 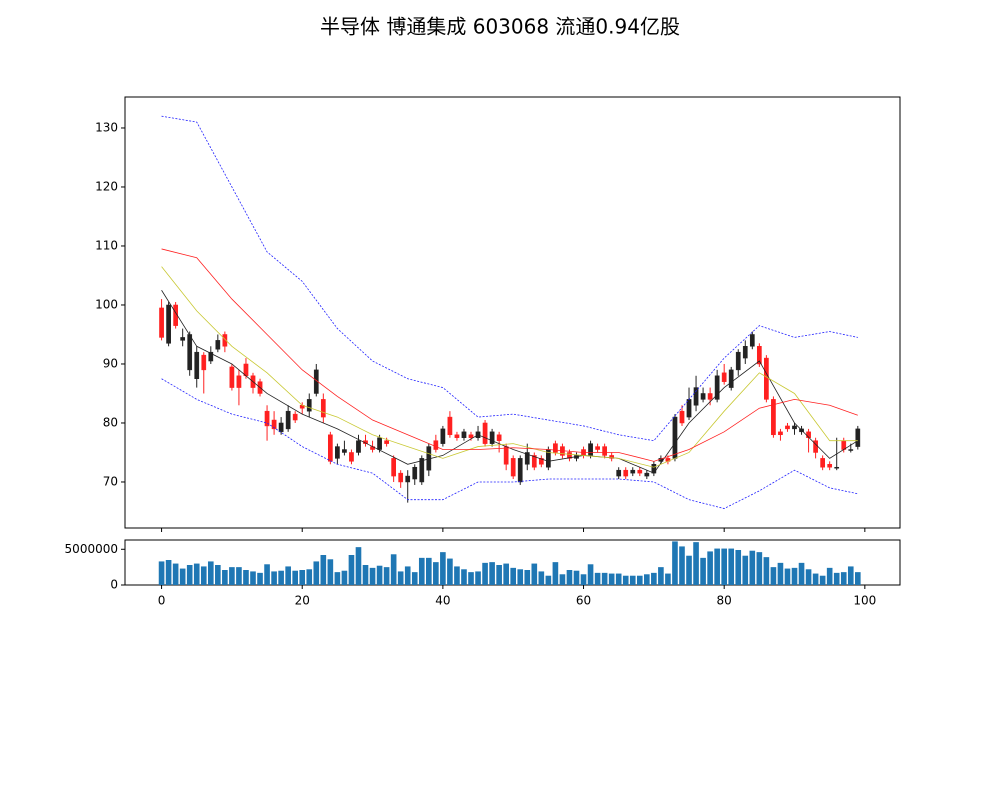 I want to click on chart-title: 半导体 博通集成 603068 流通0.94亿股, so click(x=500, y=27).